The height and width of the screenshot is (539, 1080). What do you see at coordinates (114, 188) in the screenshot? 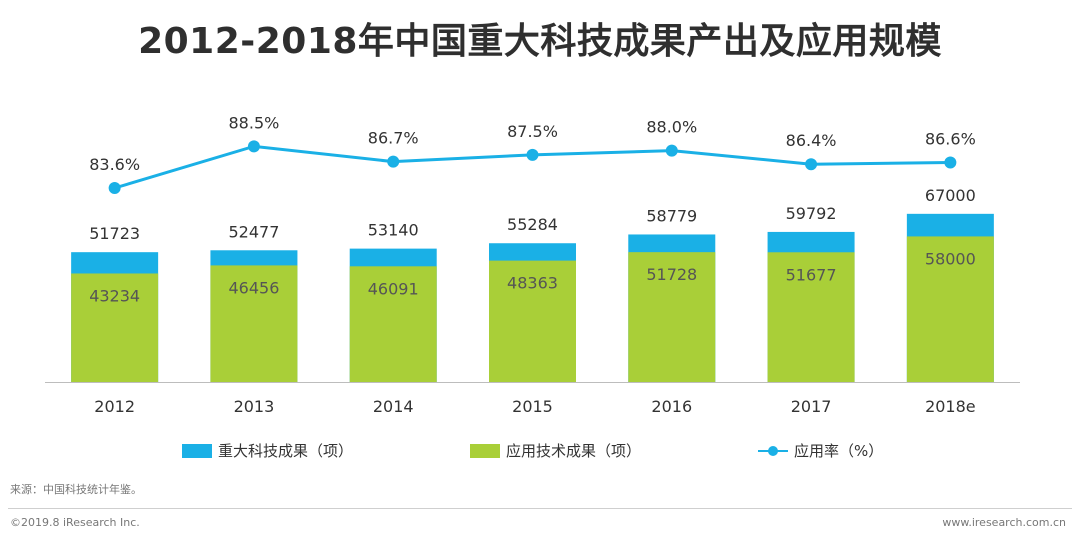
I see `rate-point-2012` at bounding box center [114, 188].